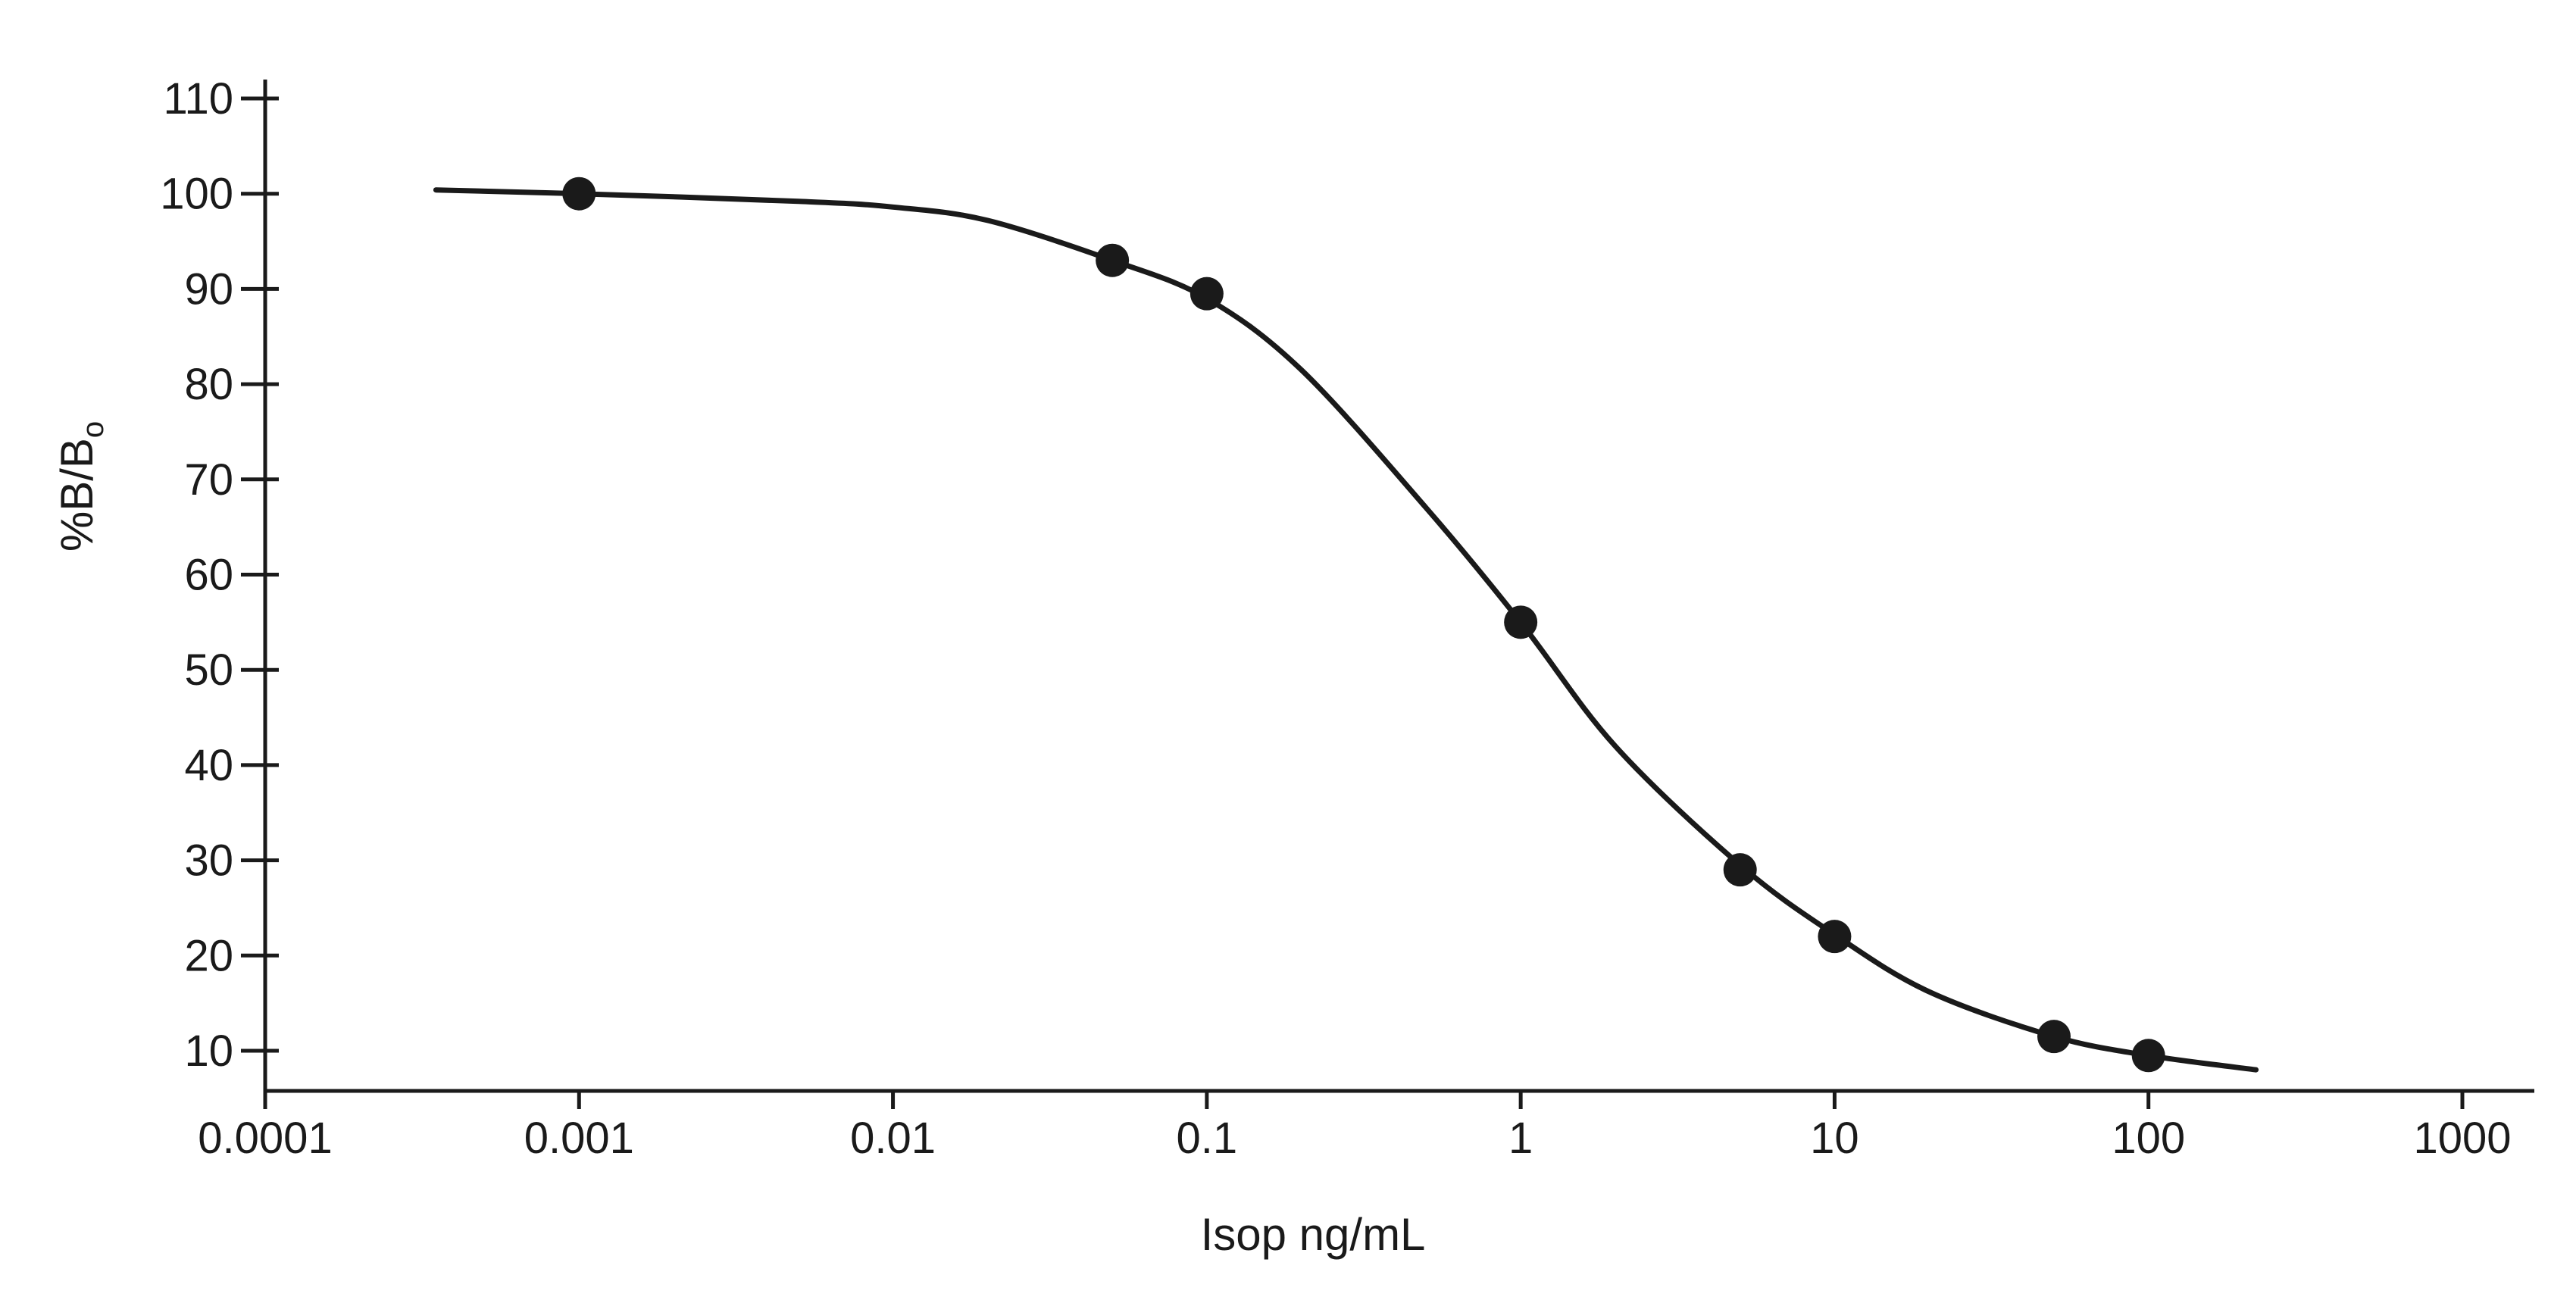  I want to click on y-tick-label: 20, so click(208, 955).